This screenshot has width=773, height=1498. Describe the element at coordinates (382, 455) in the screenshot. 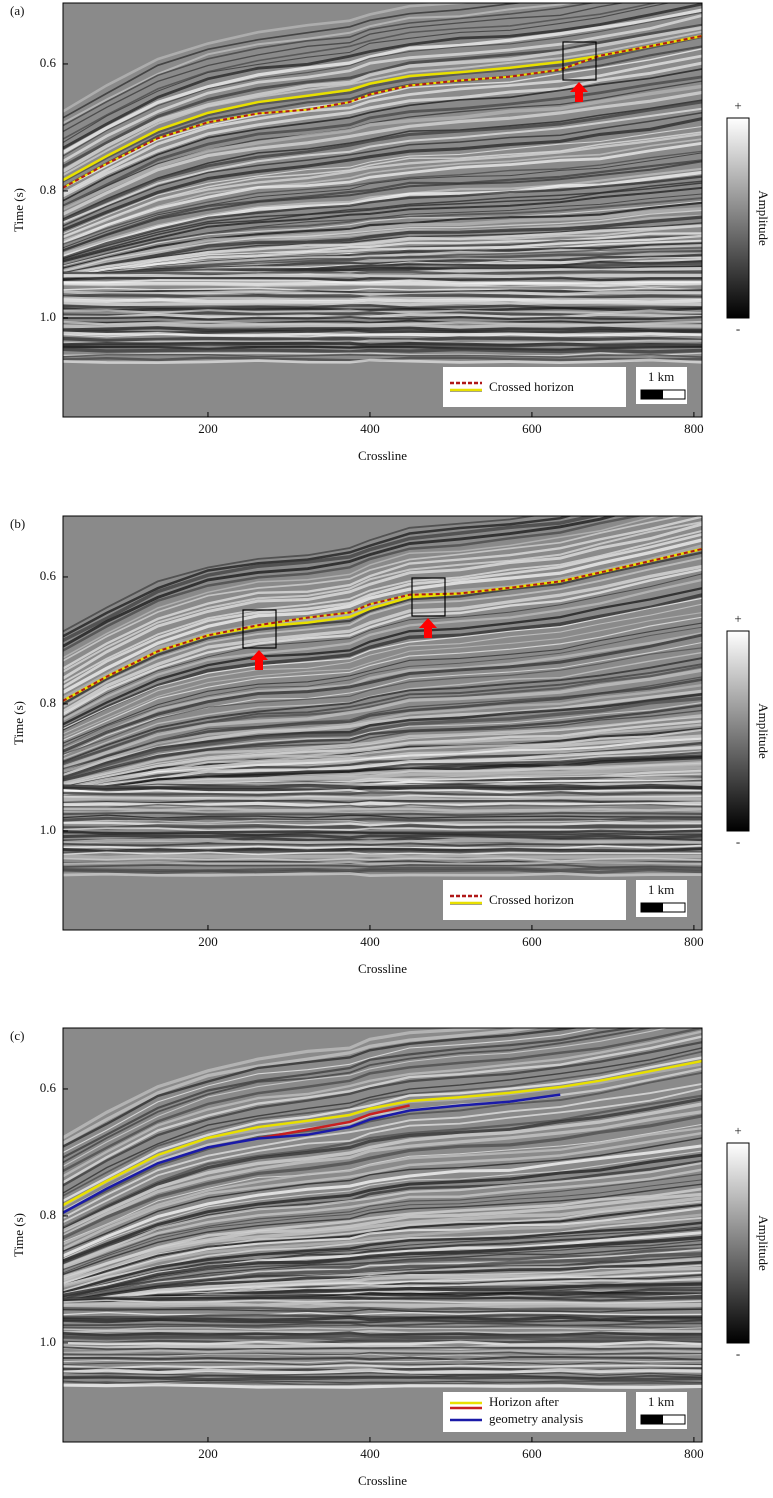

I see `x-axis-label: Crossline` at that location.